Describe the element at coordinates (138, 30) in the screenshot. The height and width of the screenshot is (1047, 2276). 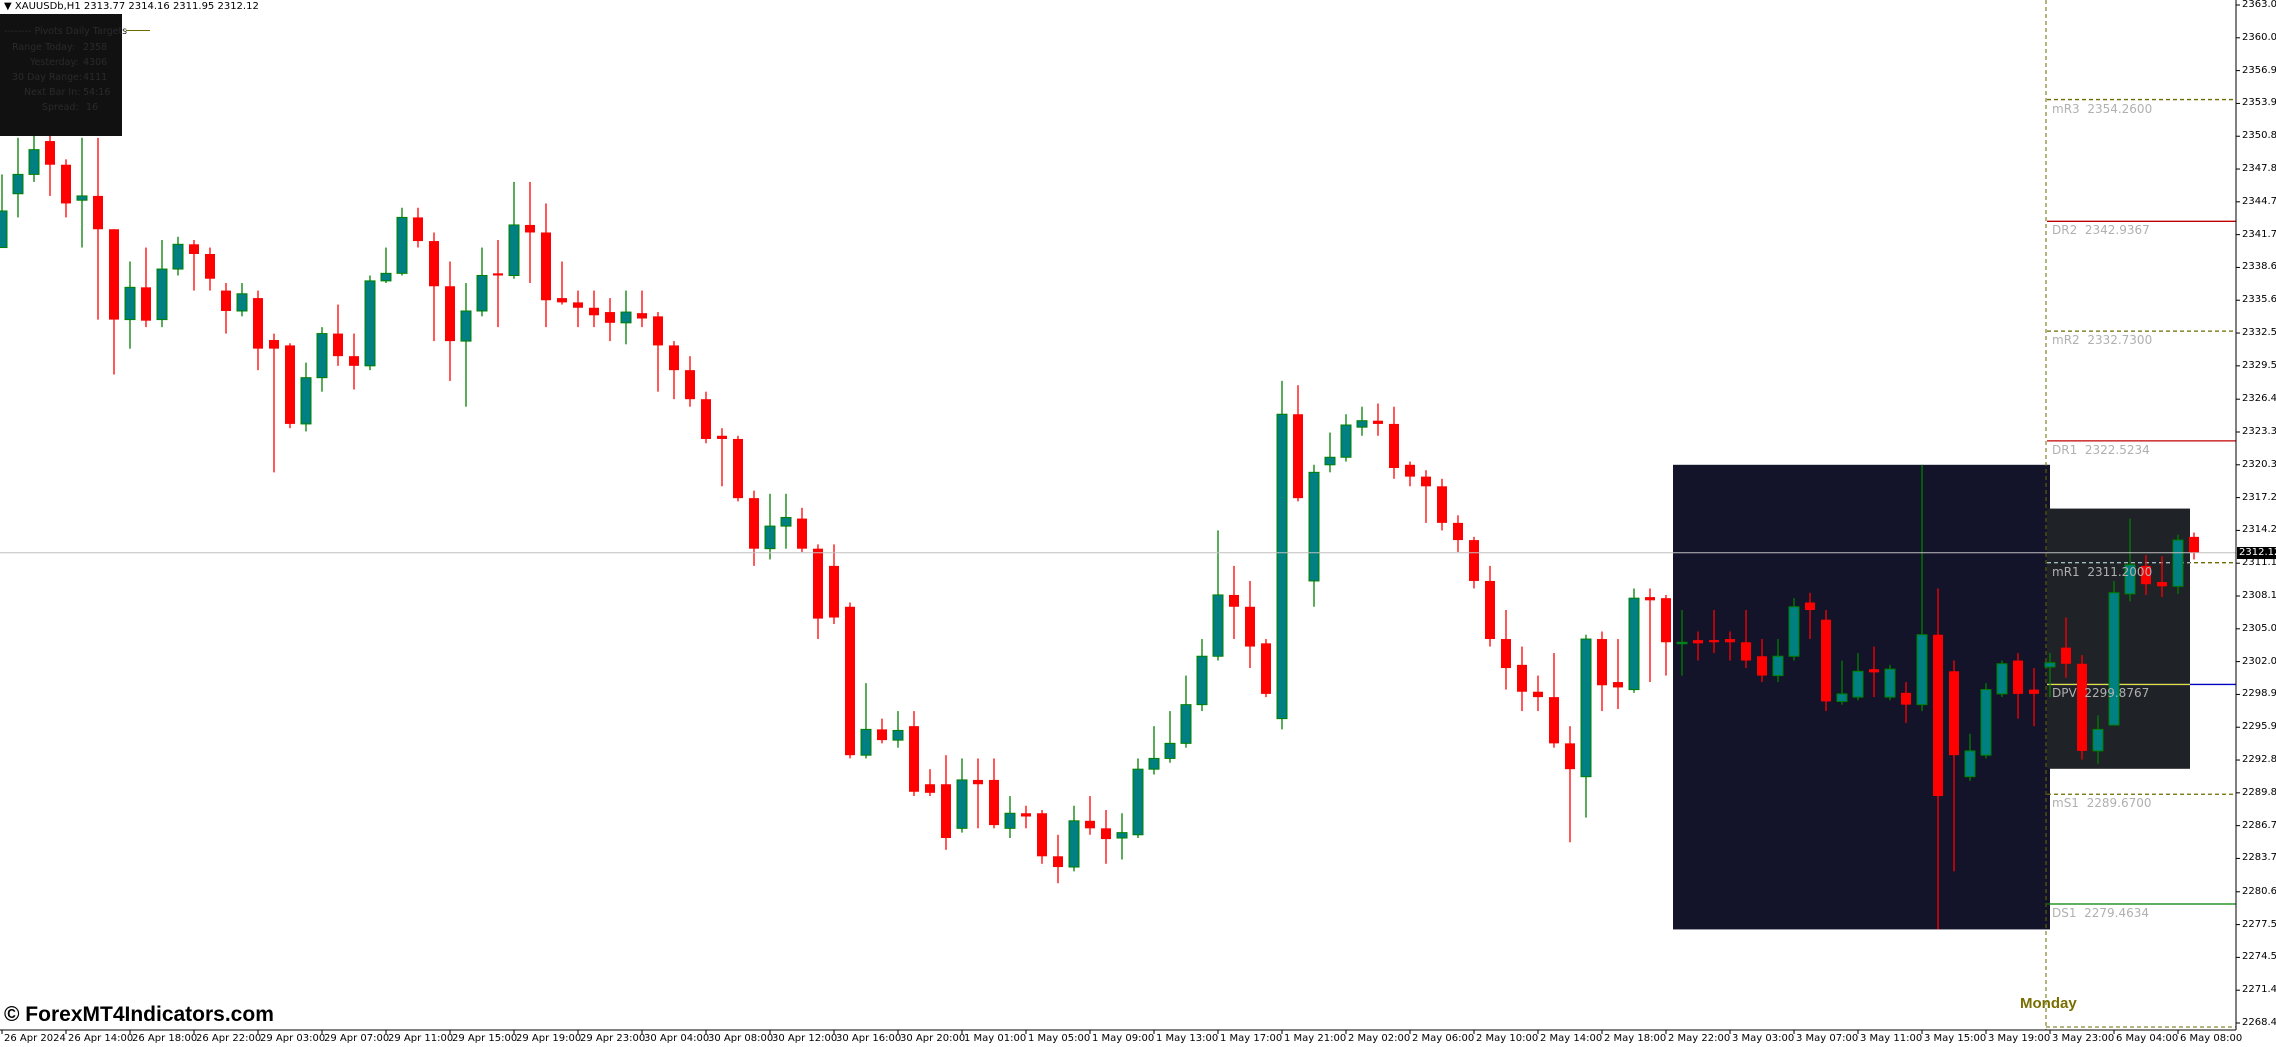
I see `info-title-dash` at that location.